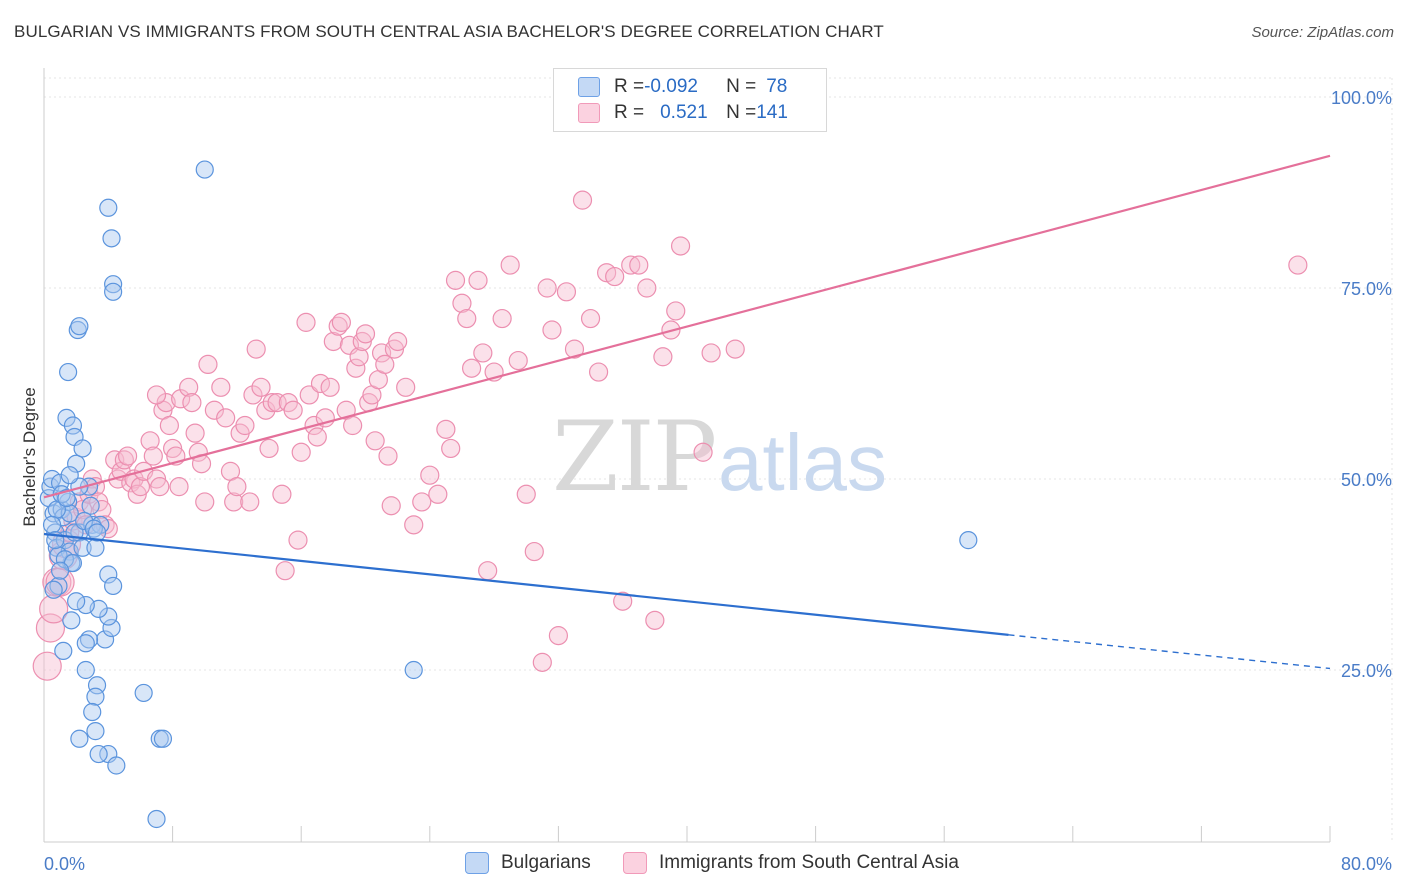 This screenshot has width=1406, height=892. Describe the element at coordinates (546, 862) in the screenshot. I see `legend-label-bulgarians: Bulgarians` at that location.